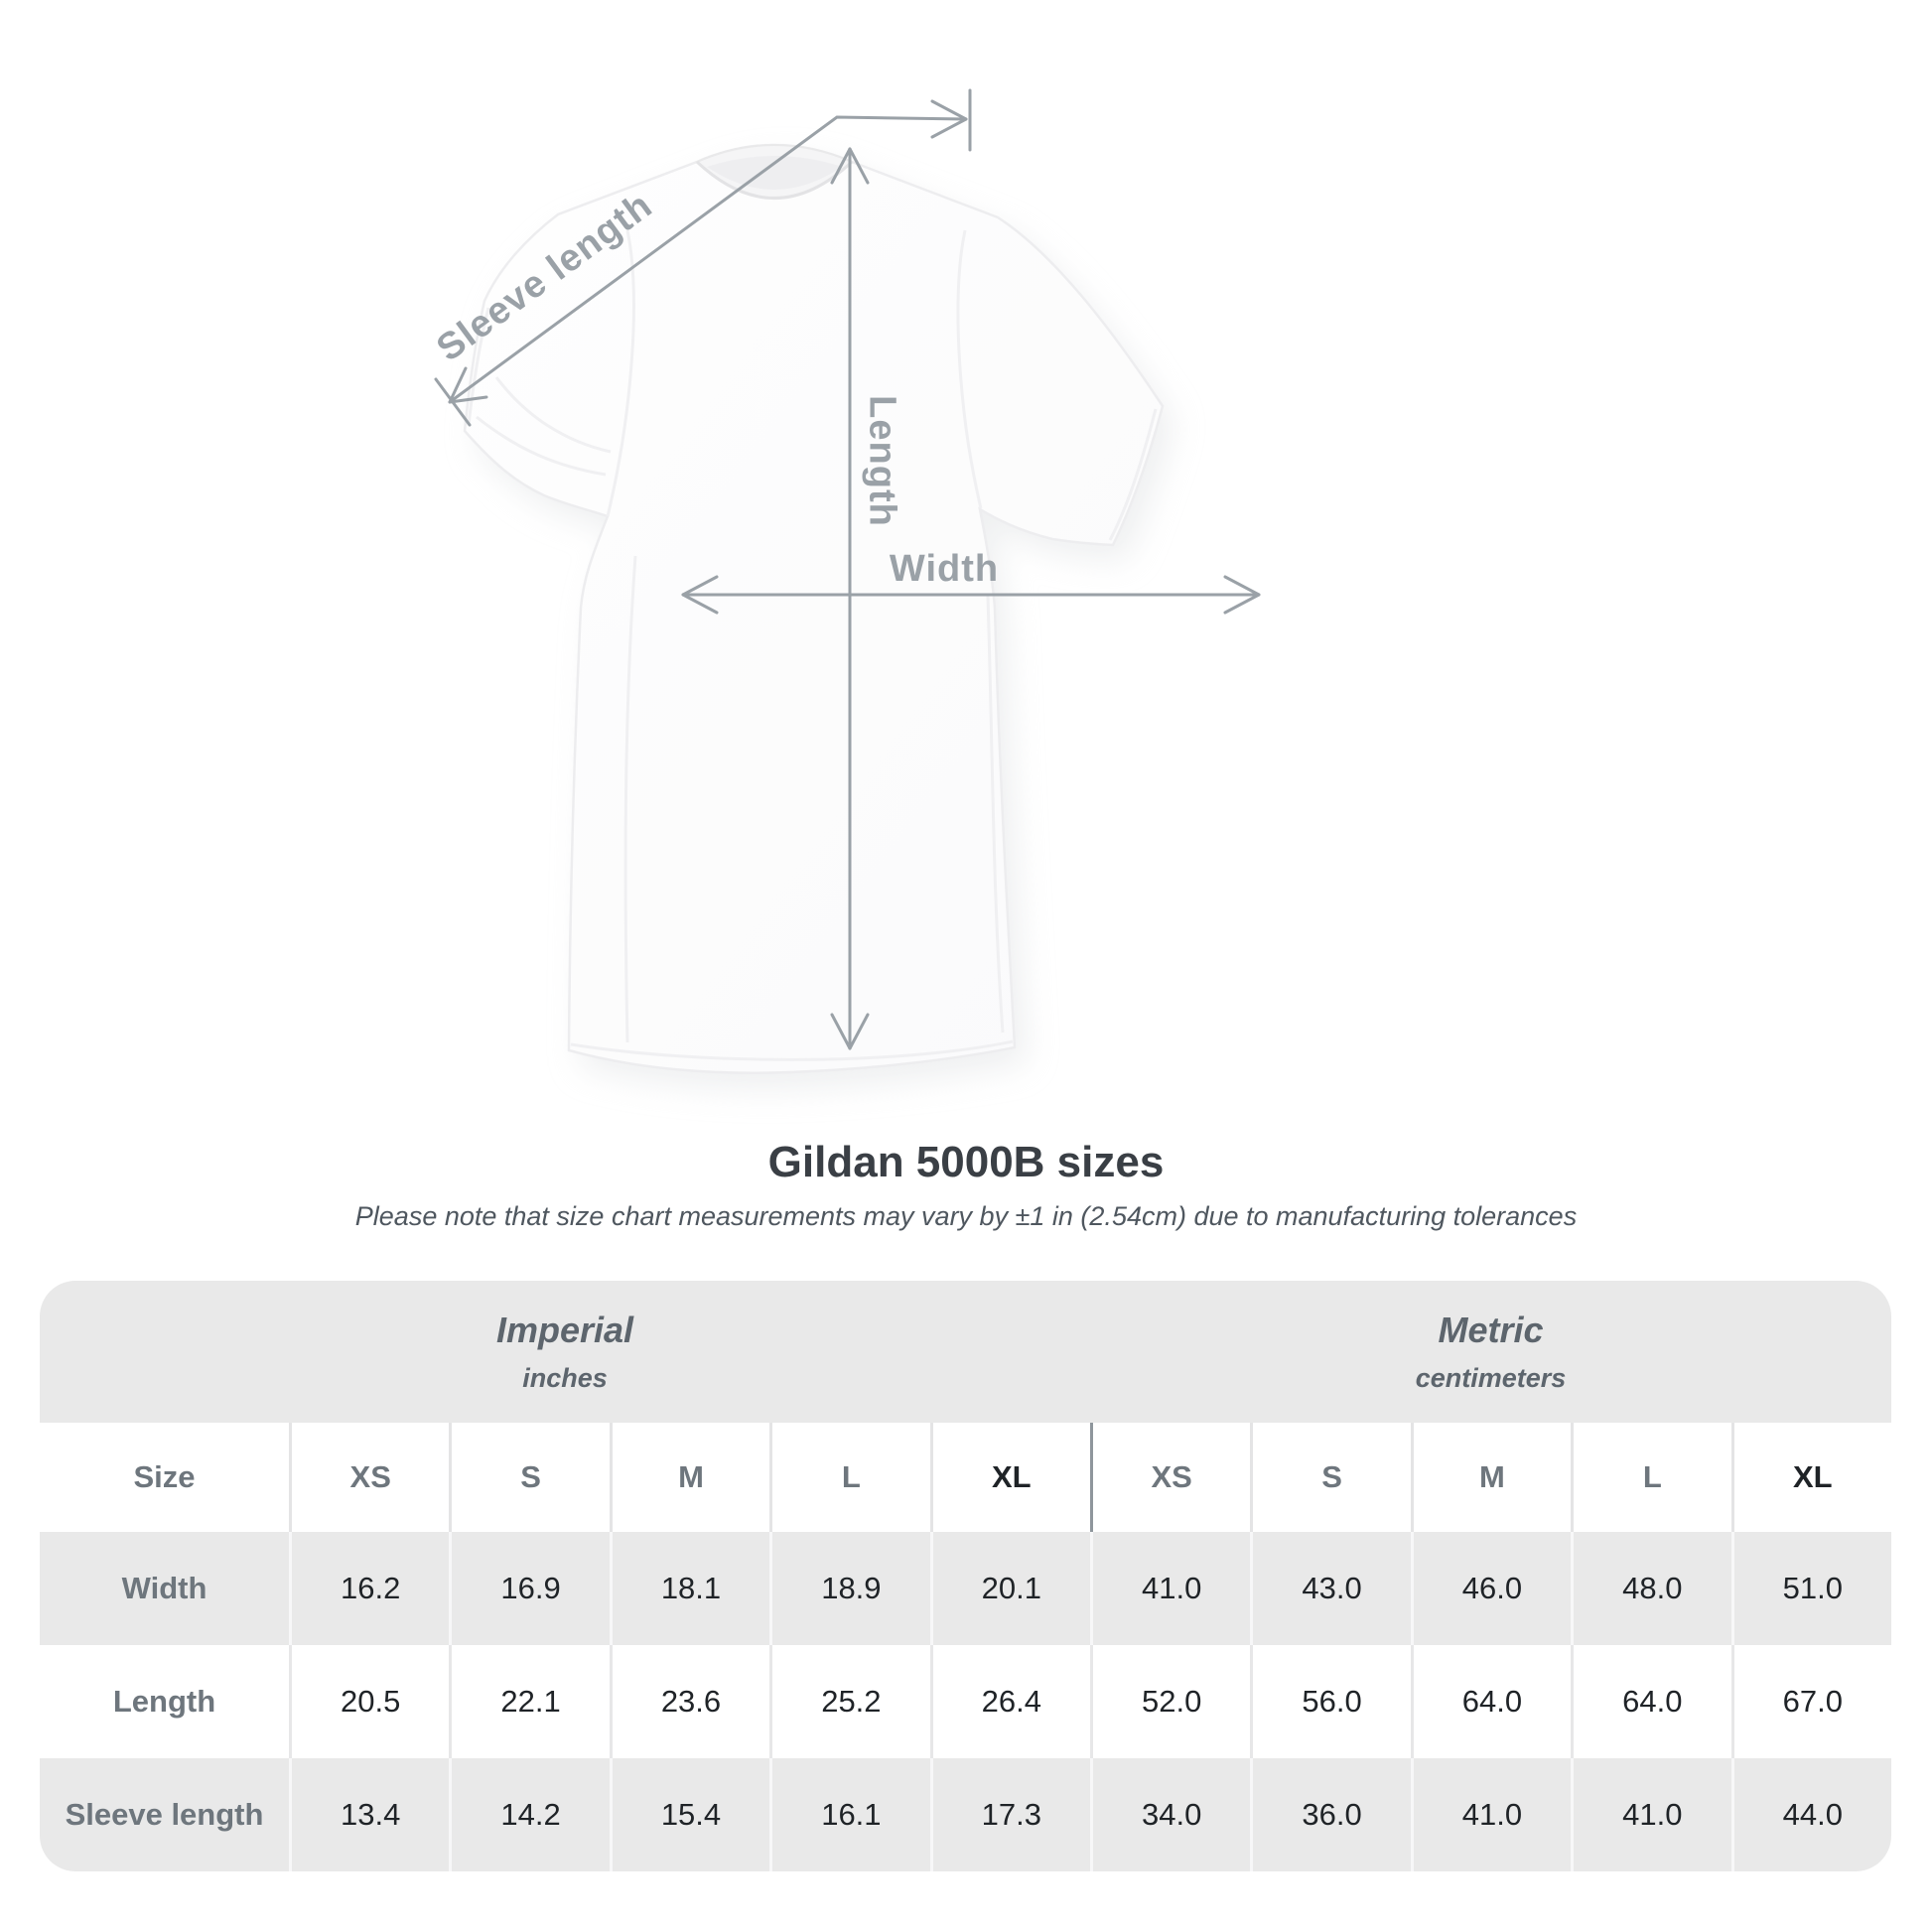  What do you see at coordinates (565, 1352) in the screenshot?
I see `imperial-group-header: Imperial inches` at bounding box center [565, 1352].